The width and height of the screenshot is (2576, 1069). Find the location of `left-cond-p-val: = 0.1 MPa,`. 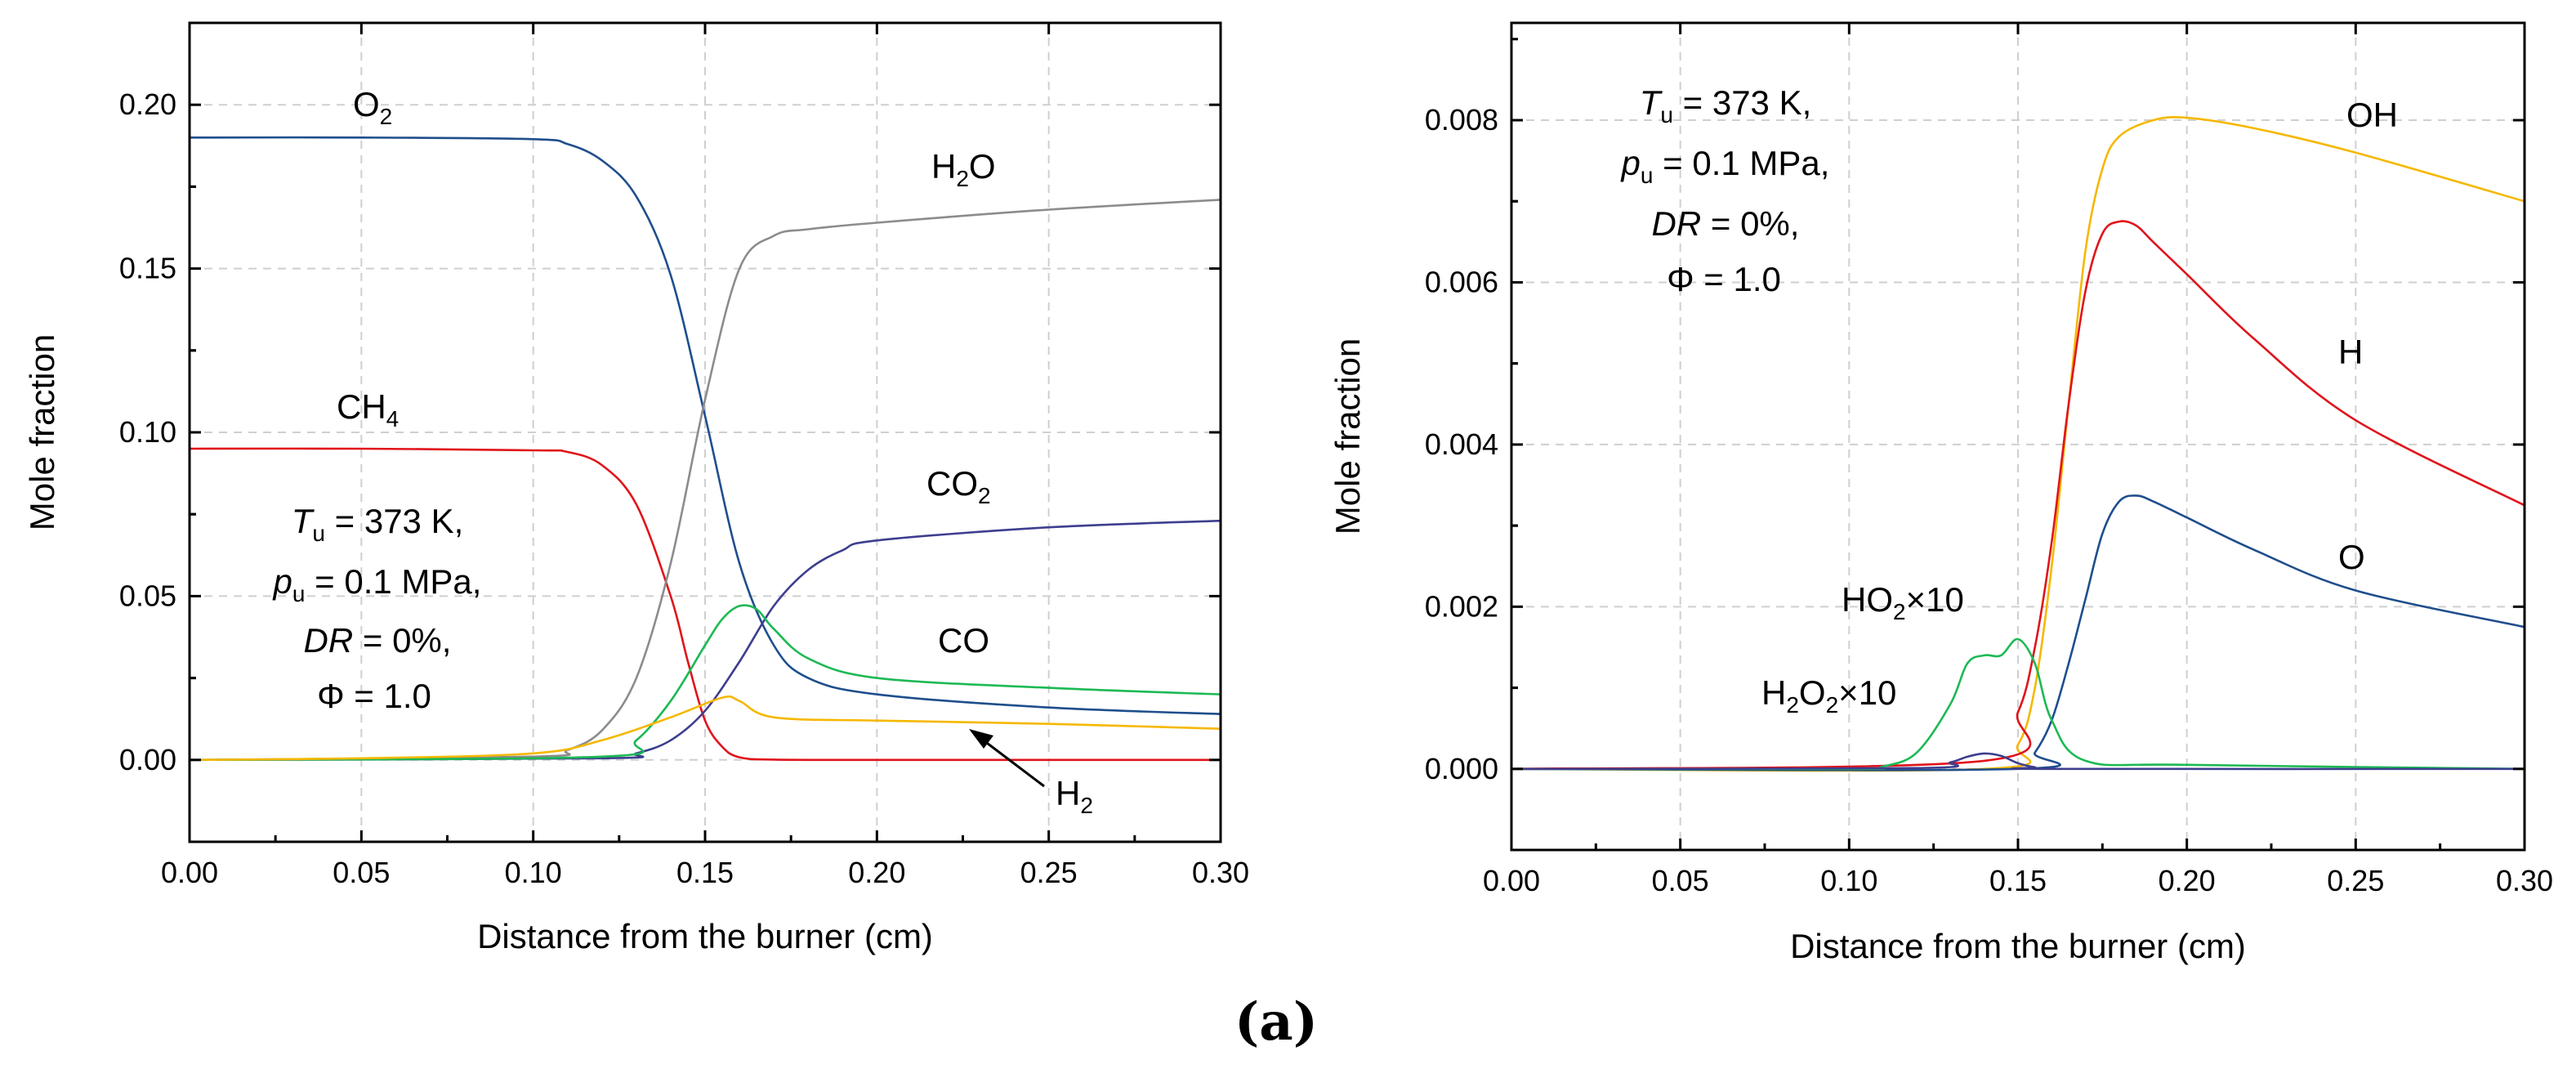

left-cond-p-val: = 0.1 MPa, is located at coordinates (393, 581).